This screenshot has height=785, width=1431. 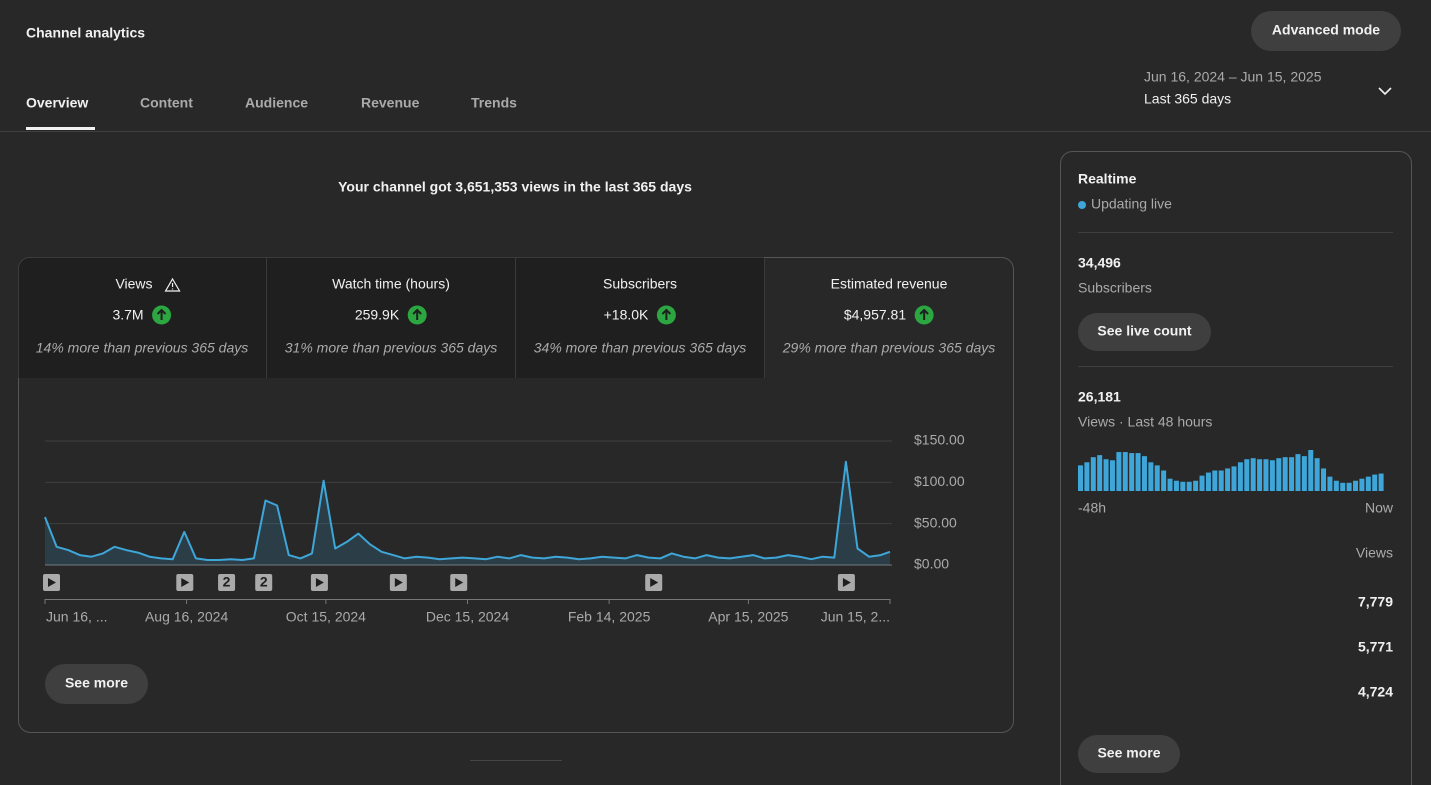 I want to click on line, so click(x=467, y=510).